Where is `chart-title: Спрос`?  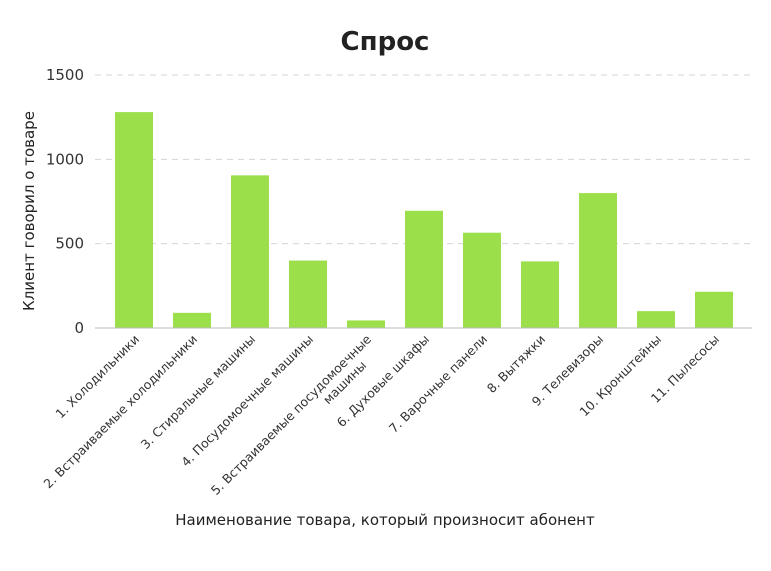
chart-title: Спрос is located at coordinates (385, 42).